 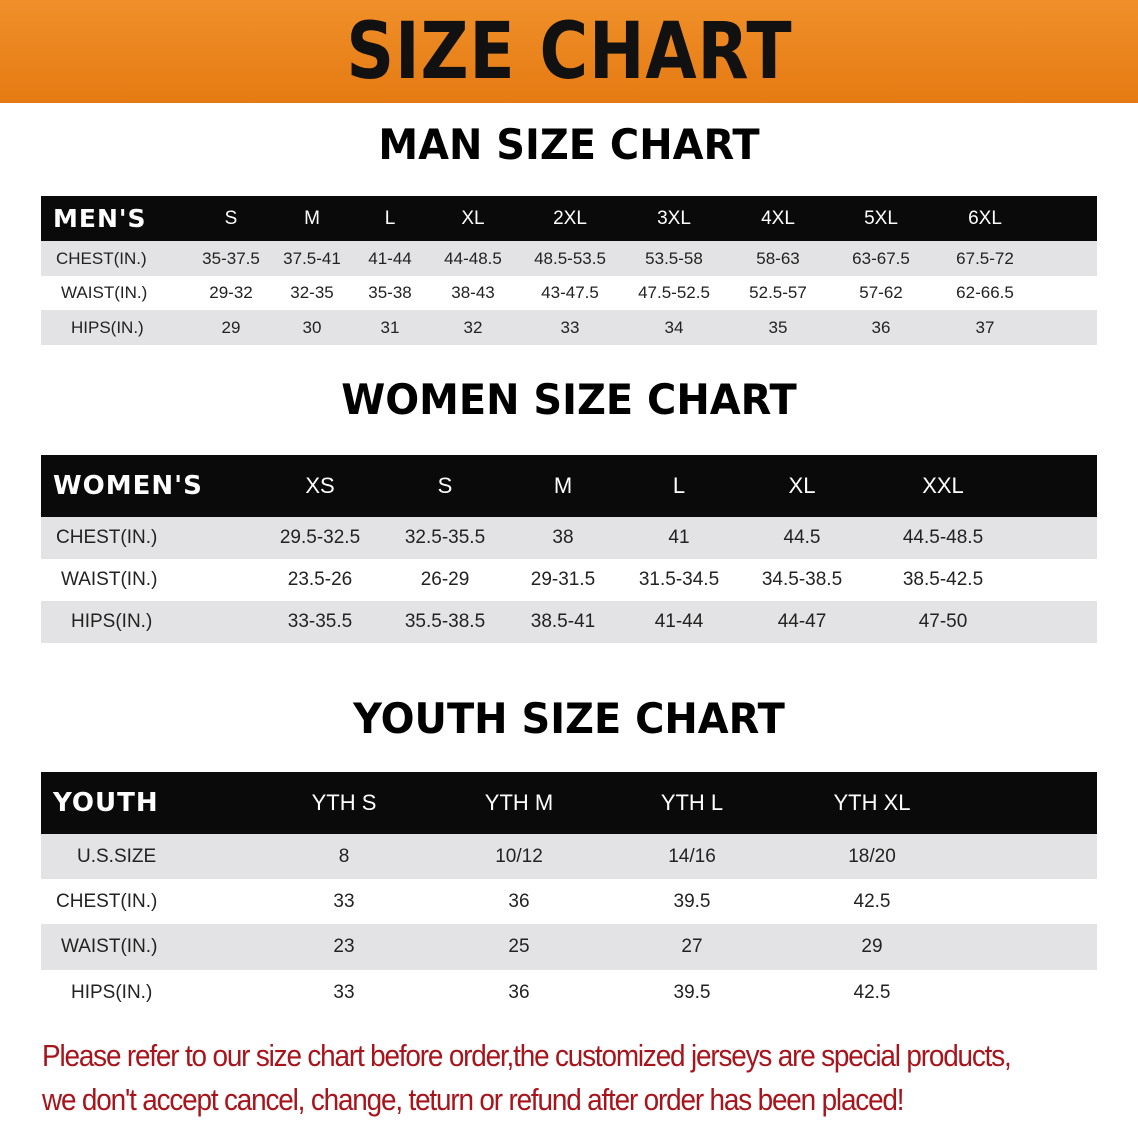 I want to click on men-size-3xl: 3XL, so click(x=674, y=218).